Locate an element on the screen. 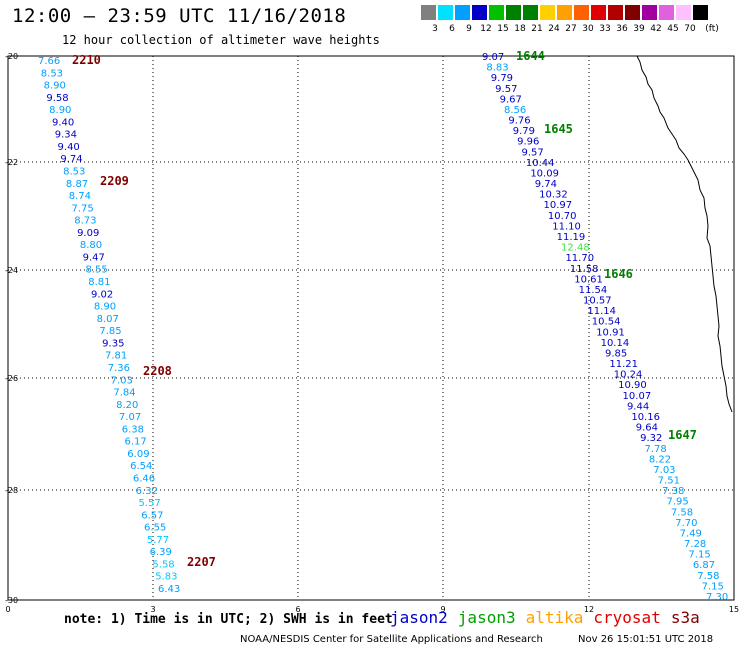 This screenshot has width=740, height=650. wave-height-value: 8.90 is located at coordinates (55, 86).